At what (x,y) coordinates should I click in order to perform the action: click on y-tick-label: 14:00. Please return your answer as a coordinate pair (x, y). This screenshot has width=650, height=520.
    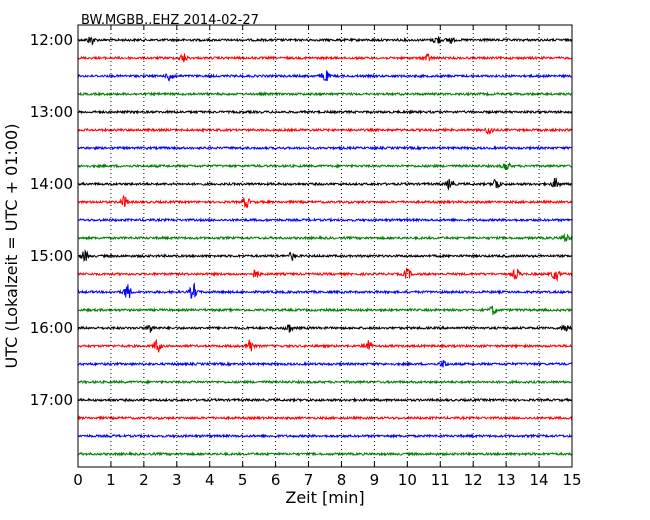
    Looking at the image, I should click on (51, 184).